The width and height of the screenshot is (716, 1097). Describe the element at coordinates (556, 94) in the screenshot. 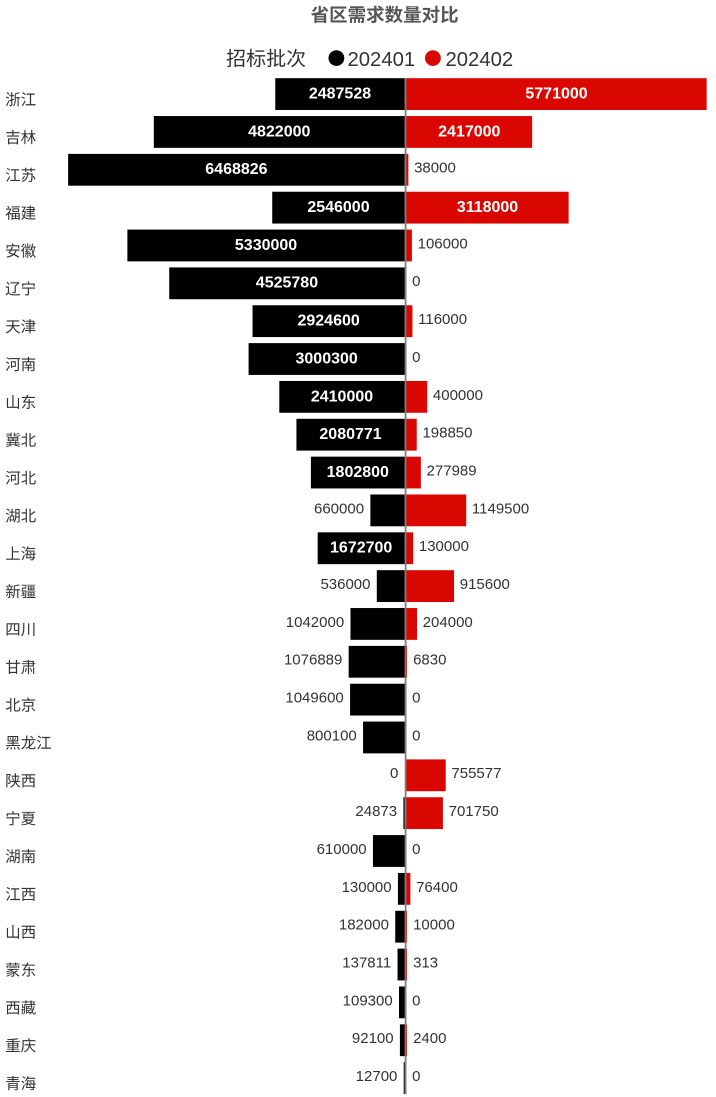

I see `svg-text: 5771000` at that location.